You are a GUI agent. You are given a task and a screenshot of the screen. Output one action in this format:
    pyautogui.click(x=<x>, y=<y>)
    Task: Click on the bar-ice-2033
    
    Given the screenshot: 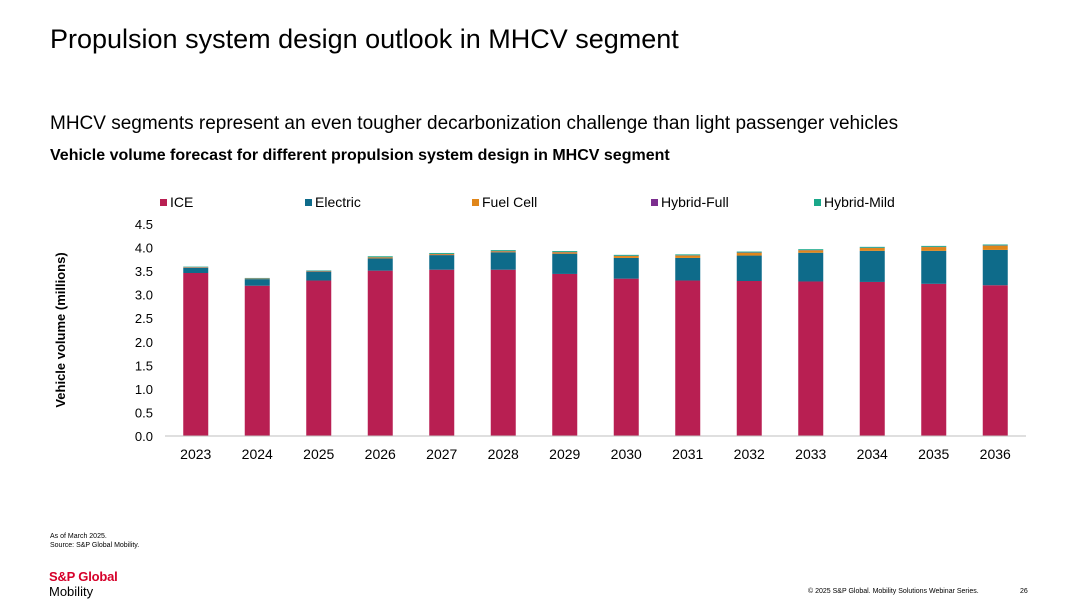 What is the action you would take?
    pyautogui.click(x=811, y=358)
    